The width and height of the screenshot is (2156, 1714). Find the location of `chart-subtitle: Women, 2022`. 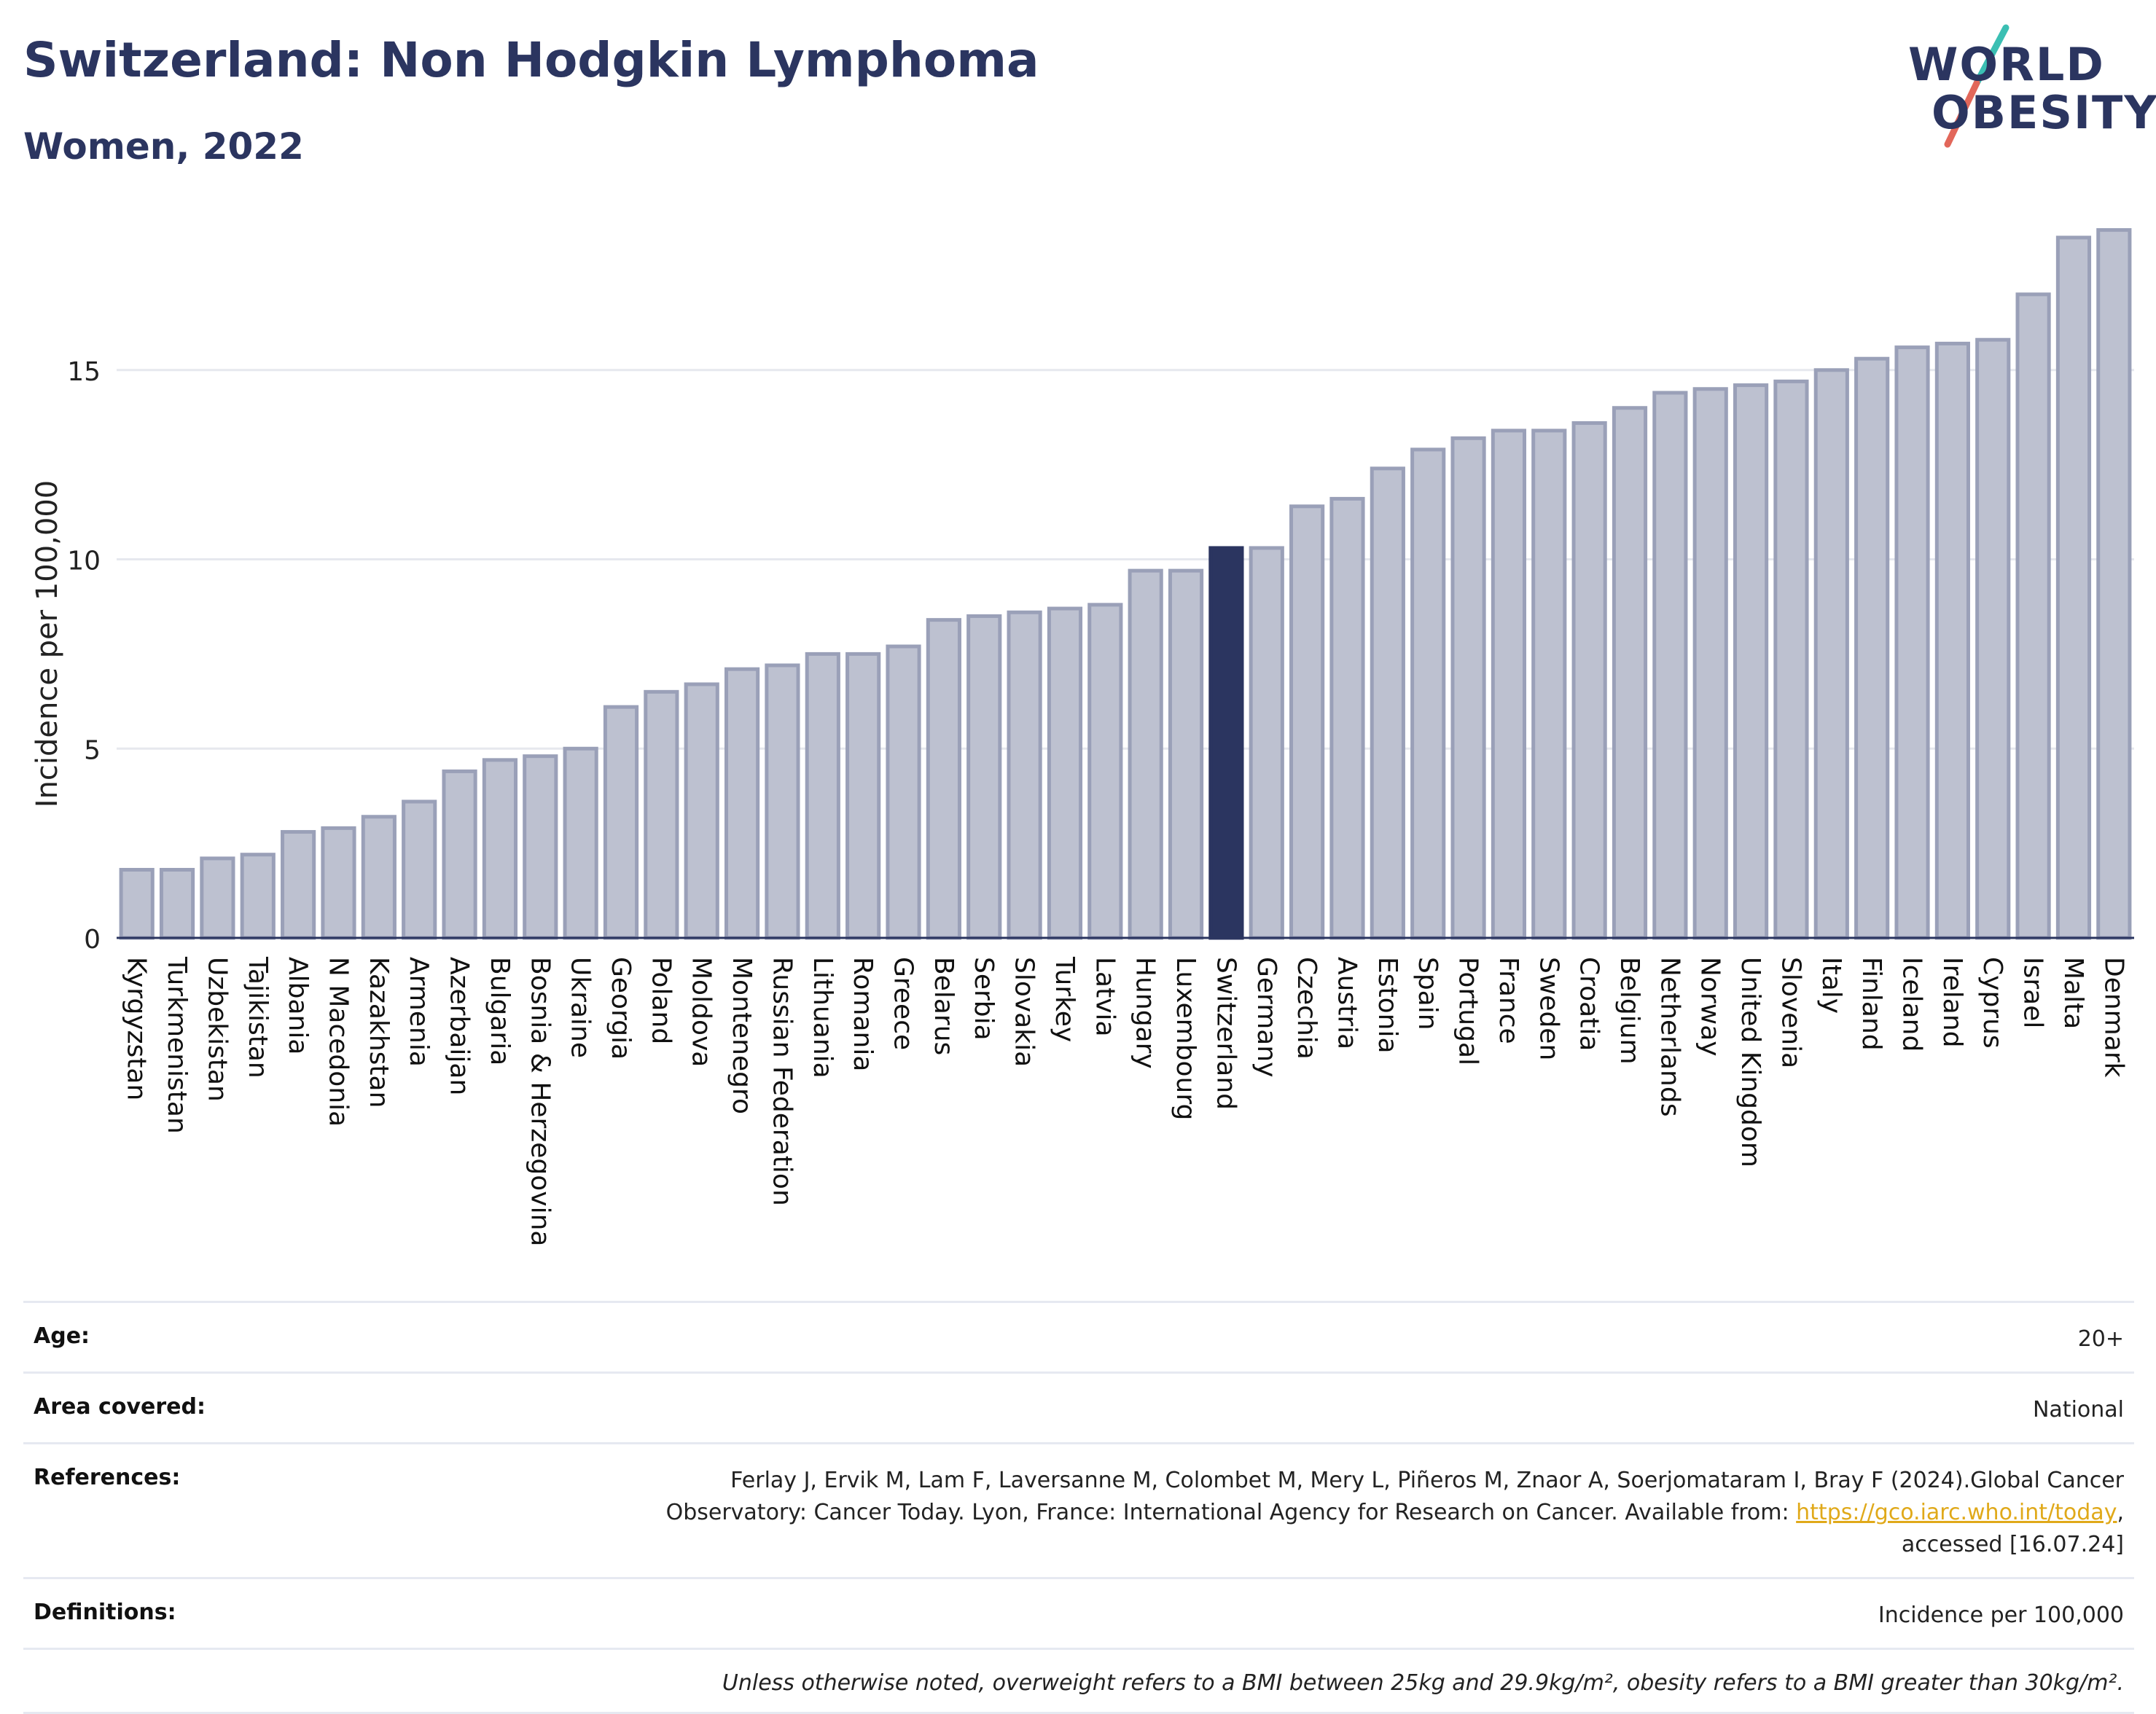

chart-subtitle: Women, 2022 is located at coordinates (163, 146).